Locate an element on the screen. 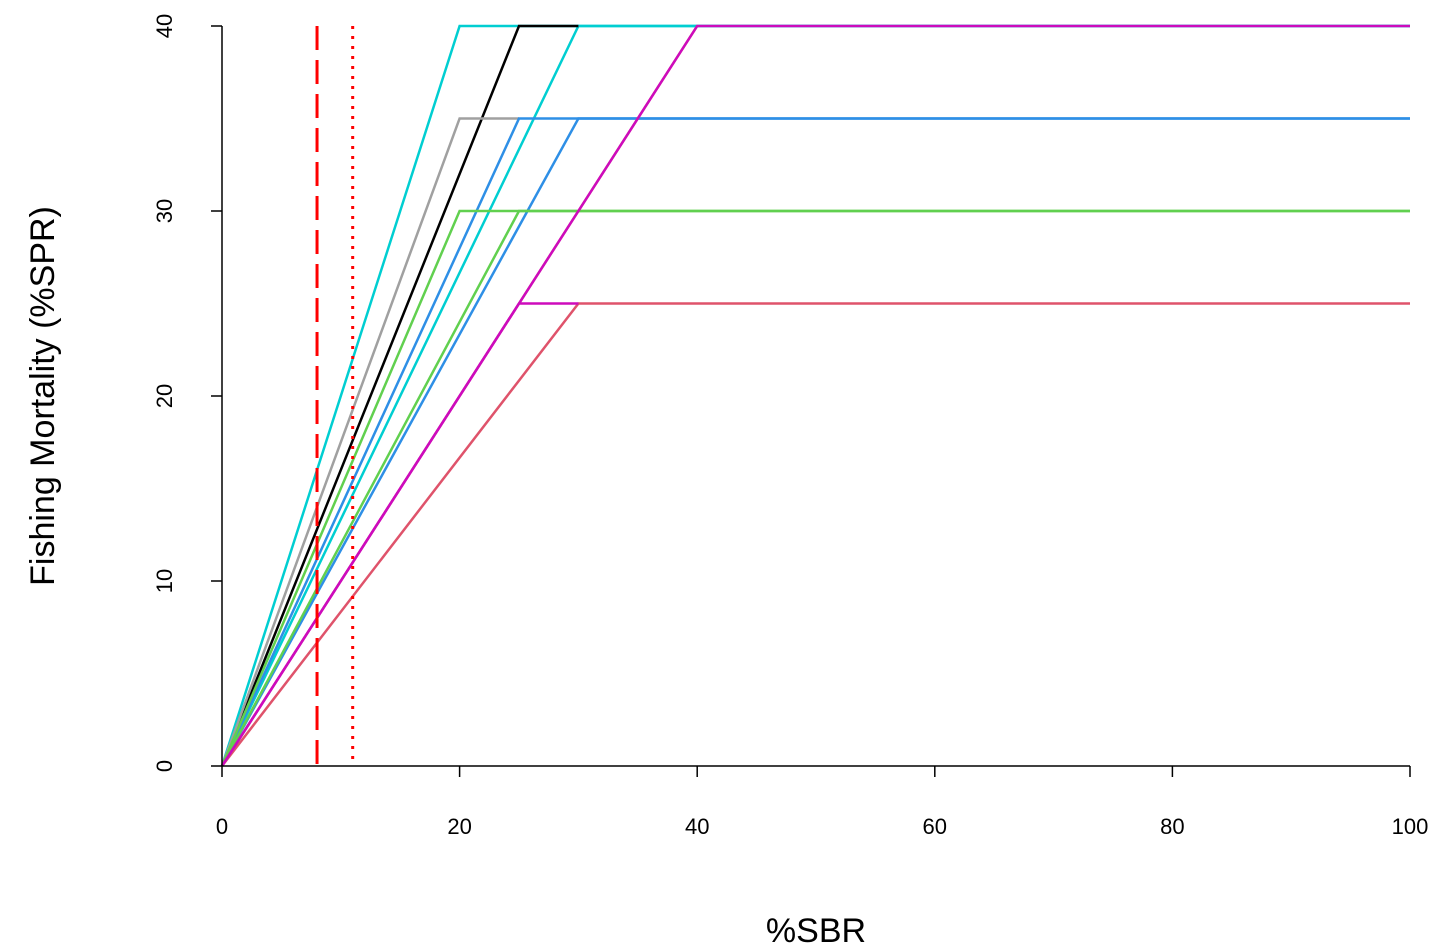 This screenshot has height=948, width=1440. x-tick-label: 40 is located at coordinates (697, 826).